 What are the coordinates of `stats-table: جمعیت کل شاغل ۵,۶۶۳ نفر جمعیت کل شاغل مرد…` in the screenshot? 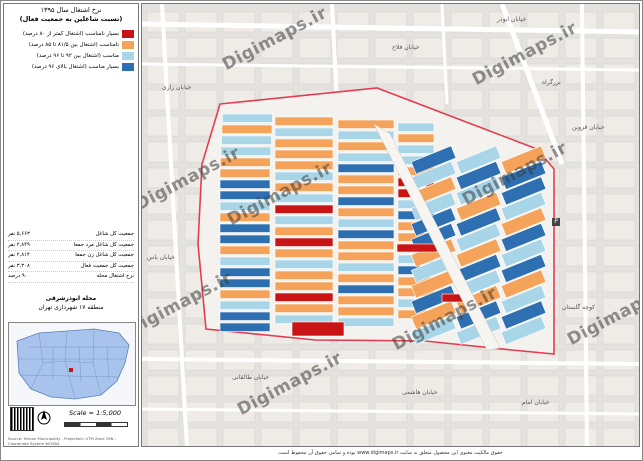 It's located at (71, 256).